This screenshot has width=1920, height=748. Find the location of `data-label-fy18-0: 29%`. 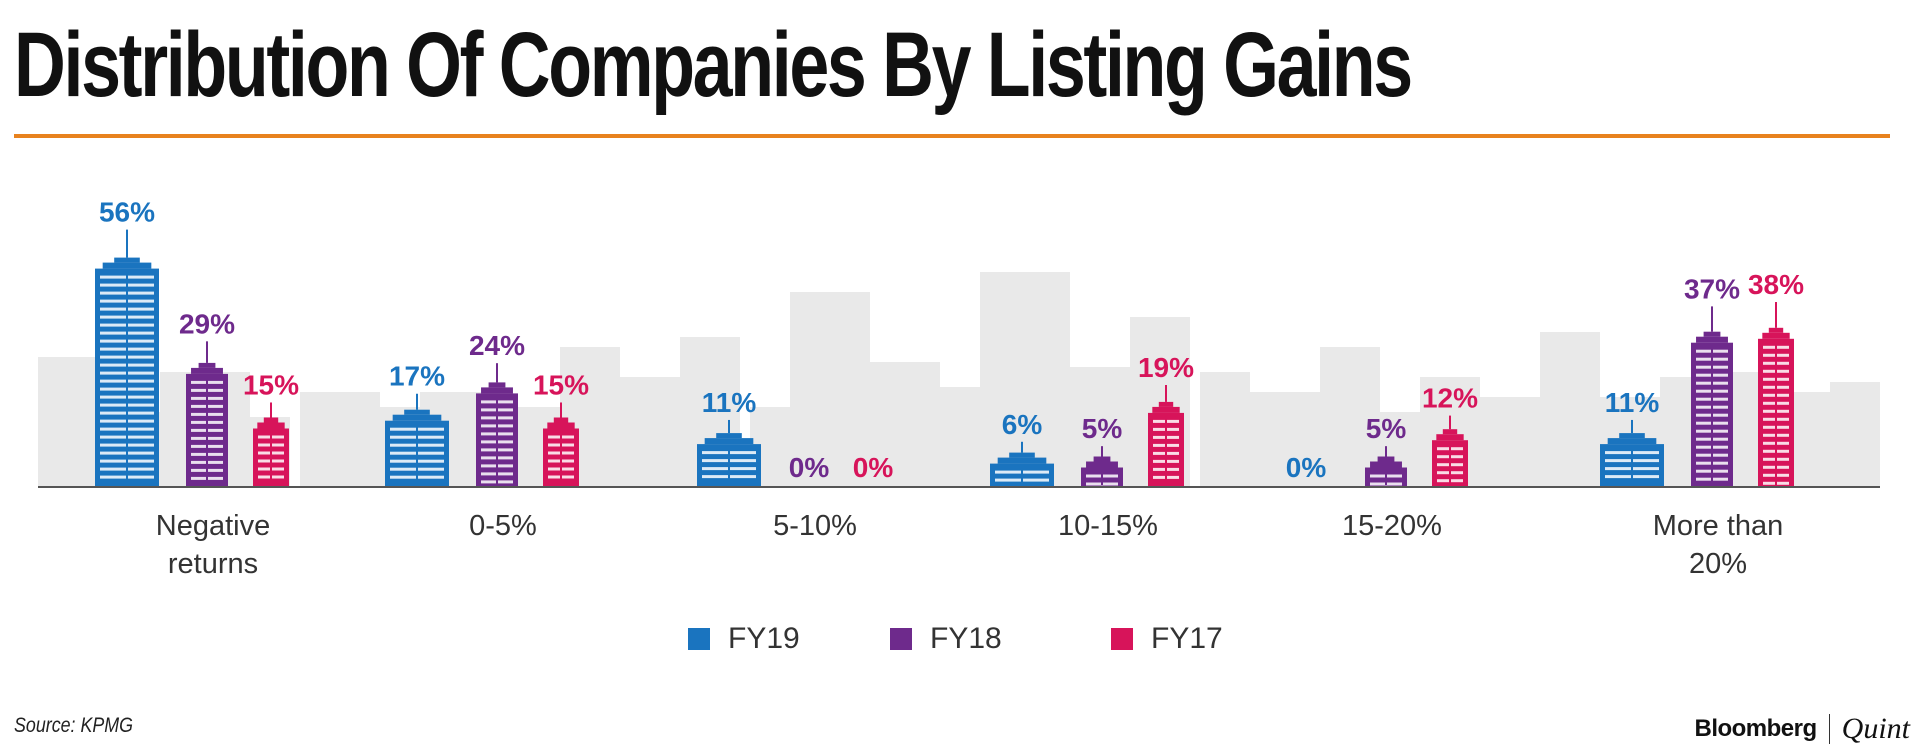

data-label-fy18-0: 29% is located at coordinates (207, 323).